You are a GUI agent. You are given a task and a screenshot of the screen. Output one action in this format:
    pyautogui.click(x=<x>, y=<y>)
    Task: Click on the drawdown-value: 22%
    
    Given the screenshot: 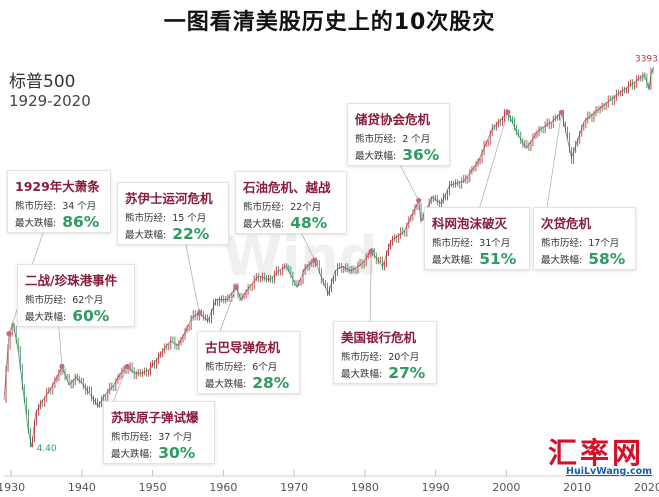 What is the action you would take?
    pyautogui.click(x=191, y=234)
    